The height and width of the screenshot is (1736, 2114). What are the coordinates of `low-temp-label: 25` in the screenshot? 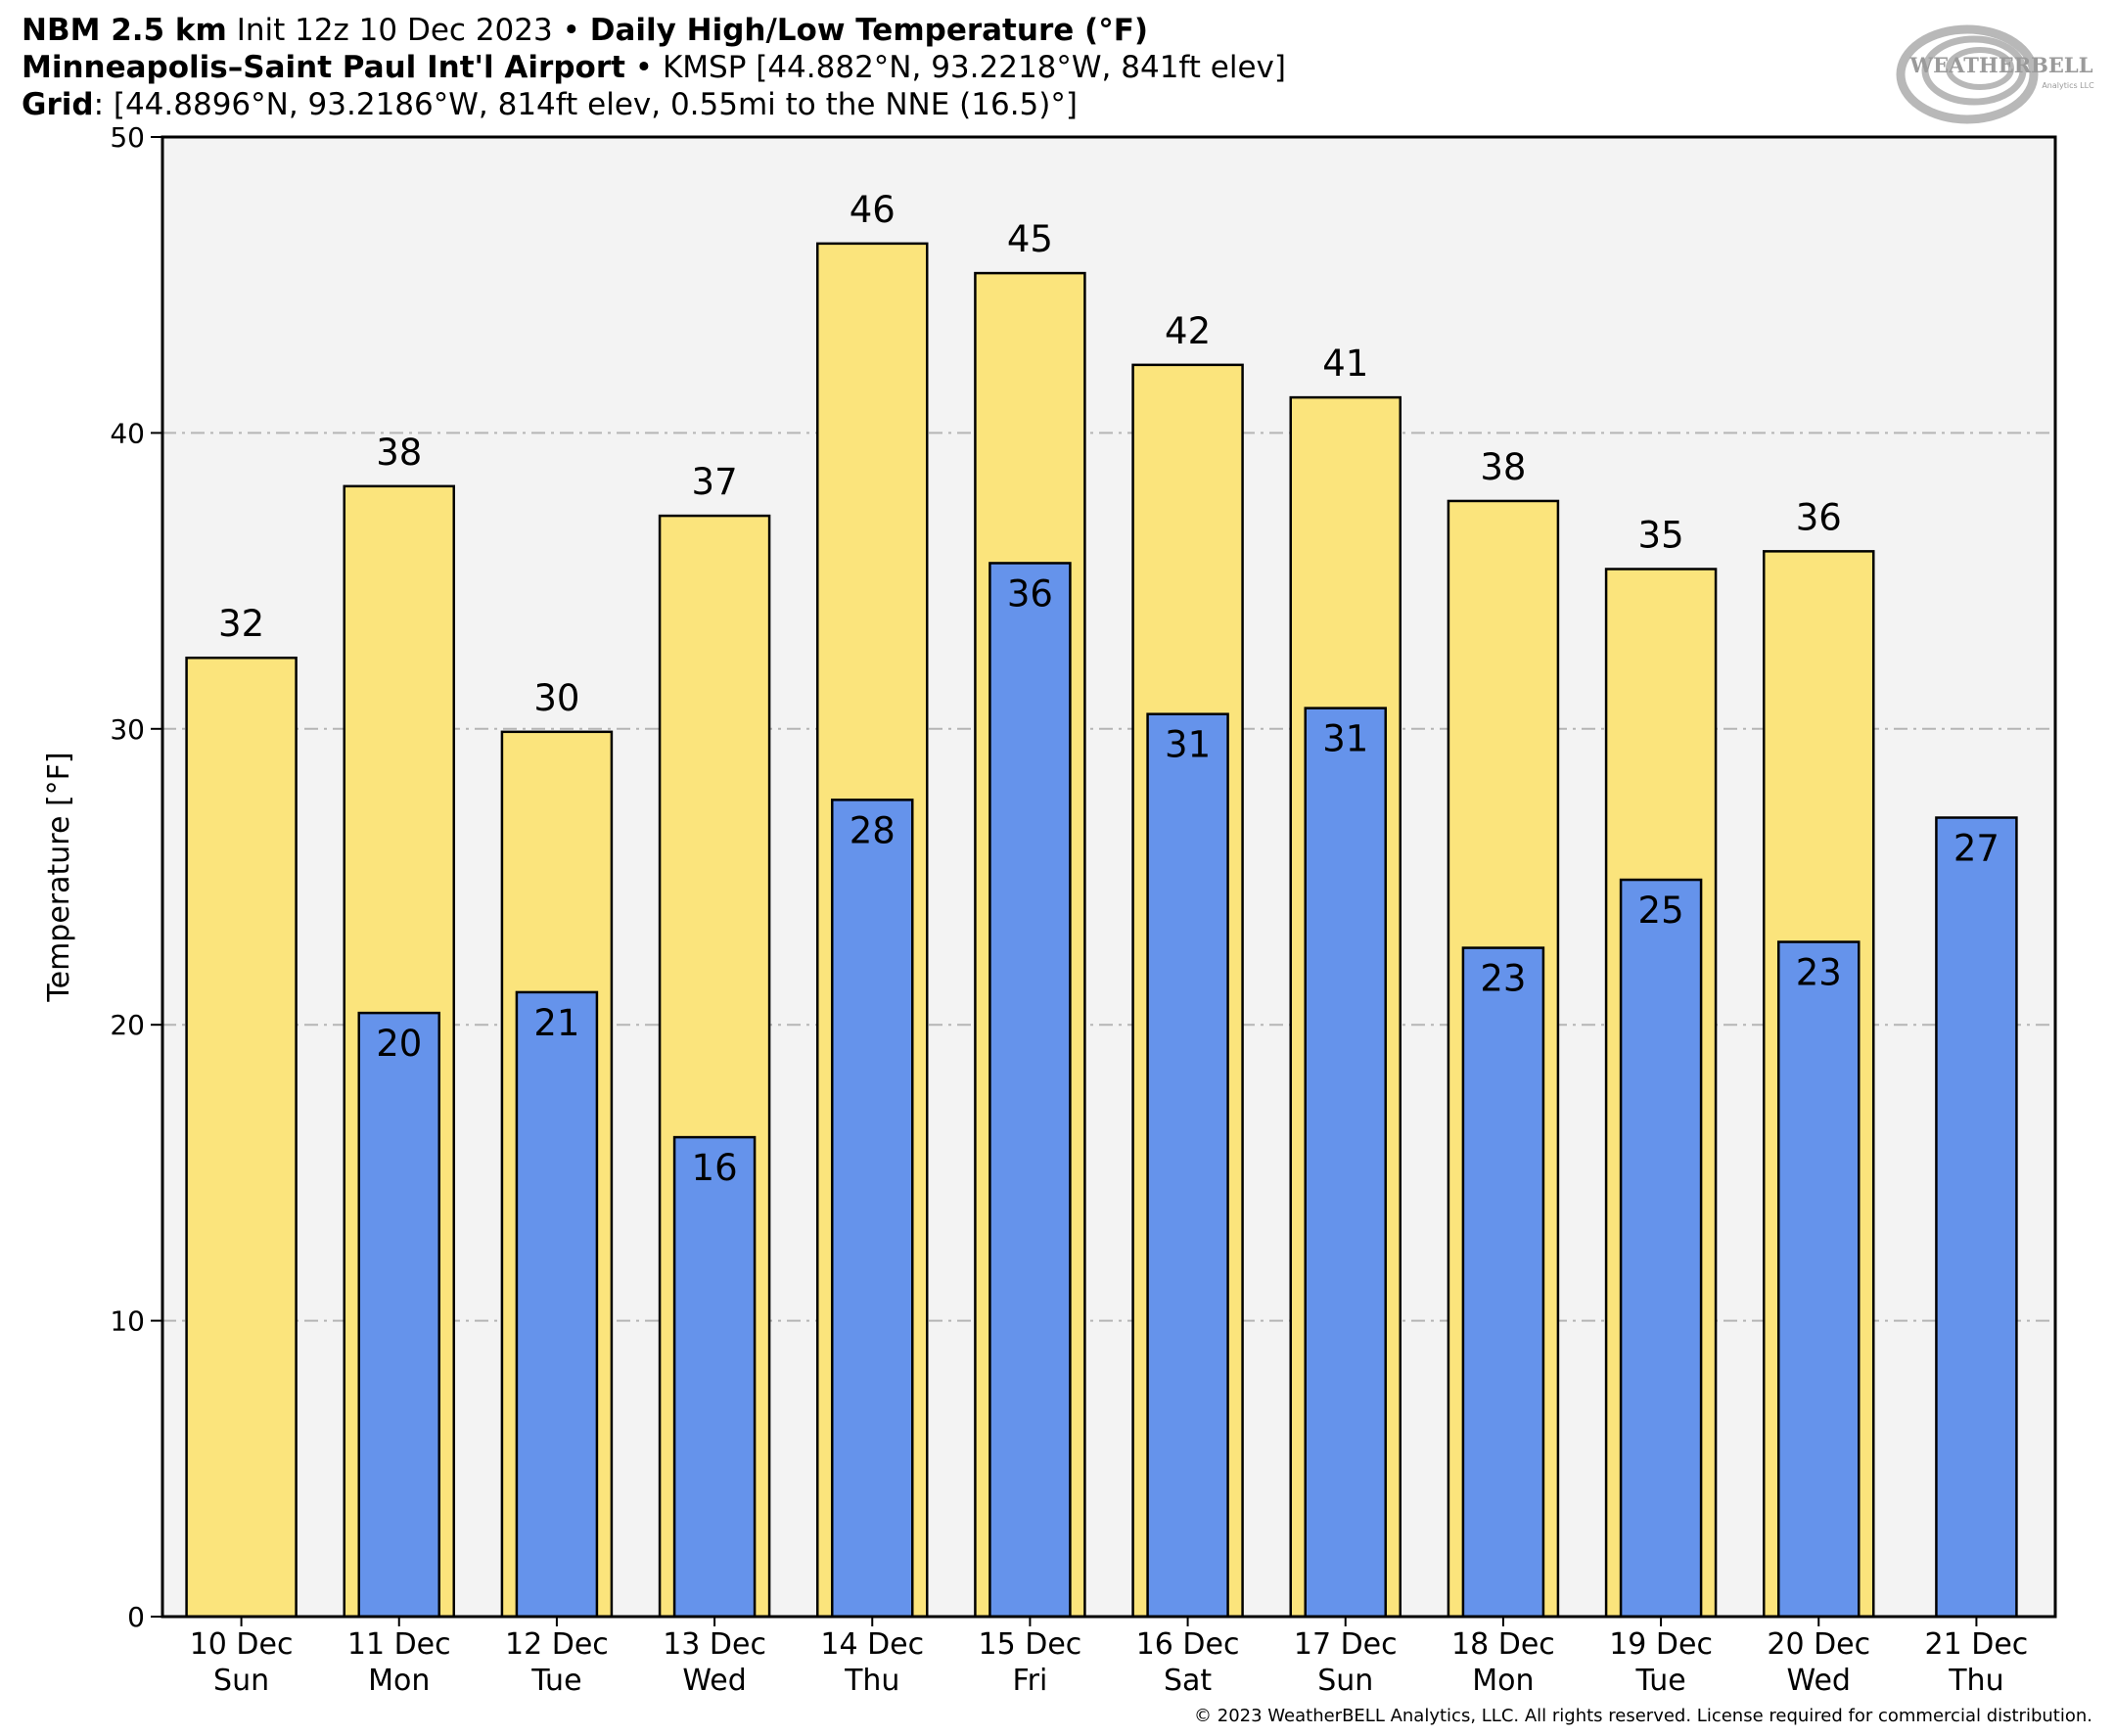 It's located at (1661, 911).